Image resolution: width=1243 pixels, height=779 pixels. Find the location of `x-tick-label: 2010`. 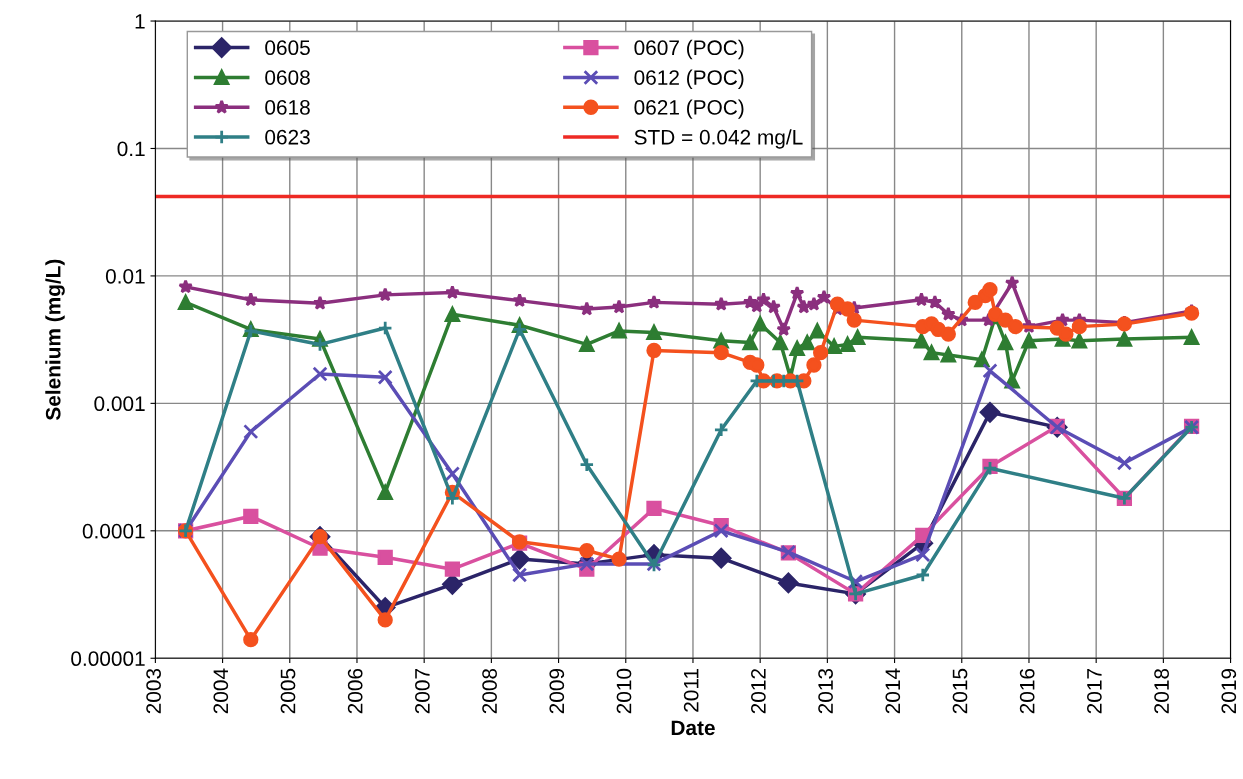

x-tick-label: 2010 is located at coordinates (624, 691).